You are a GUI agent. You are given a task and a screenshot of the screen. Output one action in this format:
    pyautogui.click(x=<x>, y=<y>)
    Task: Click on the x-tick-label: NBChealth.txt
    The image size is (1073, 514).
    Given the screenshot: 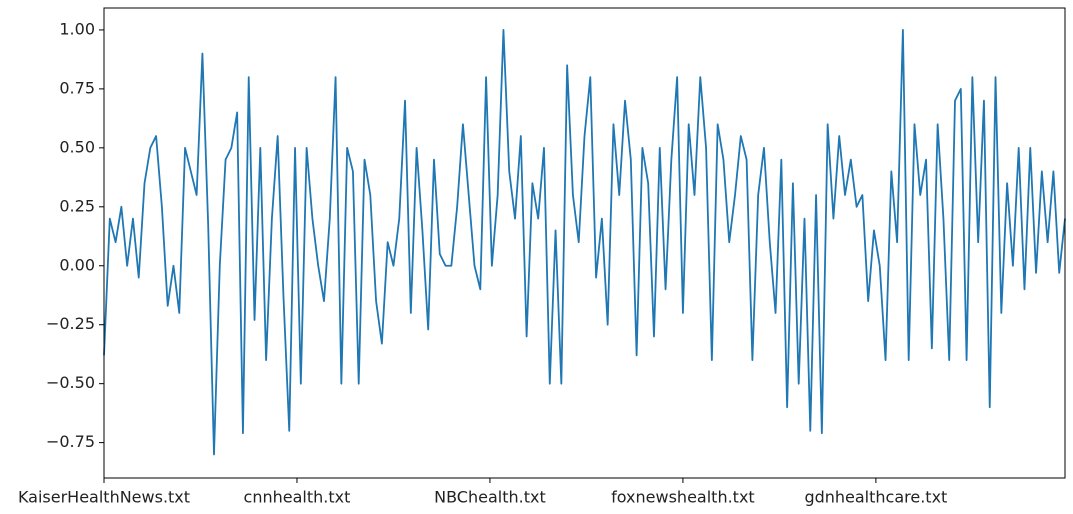 What is the action you would take?
    pyautogui.click(x=490, y=497)
    